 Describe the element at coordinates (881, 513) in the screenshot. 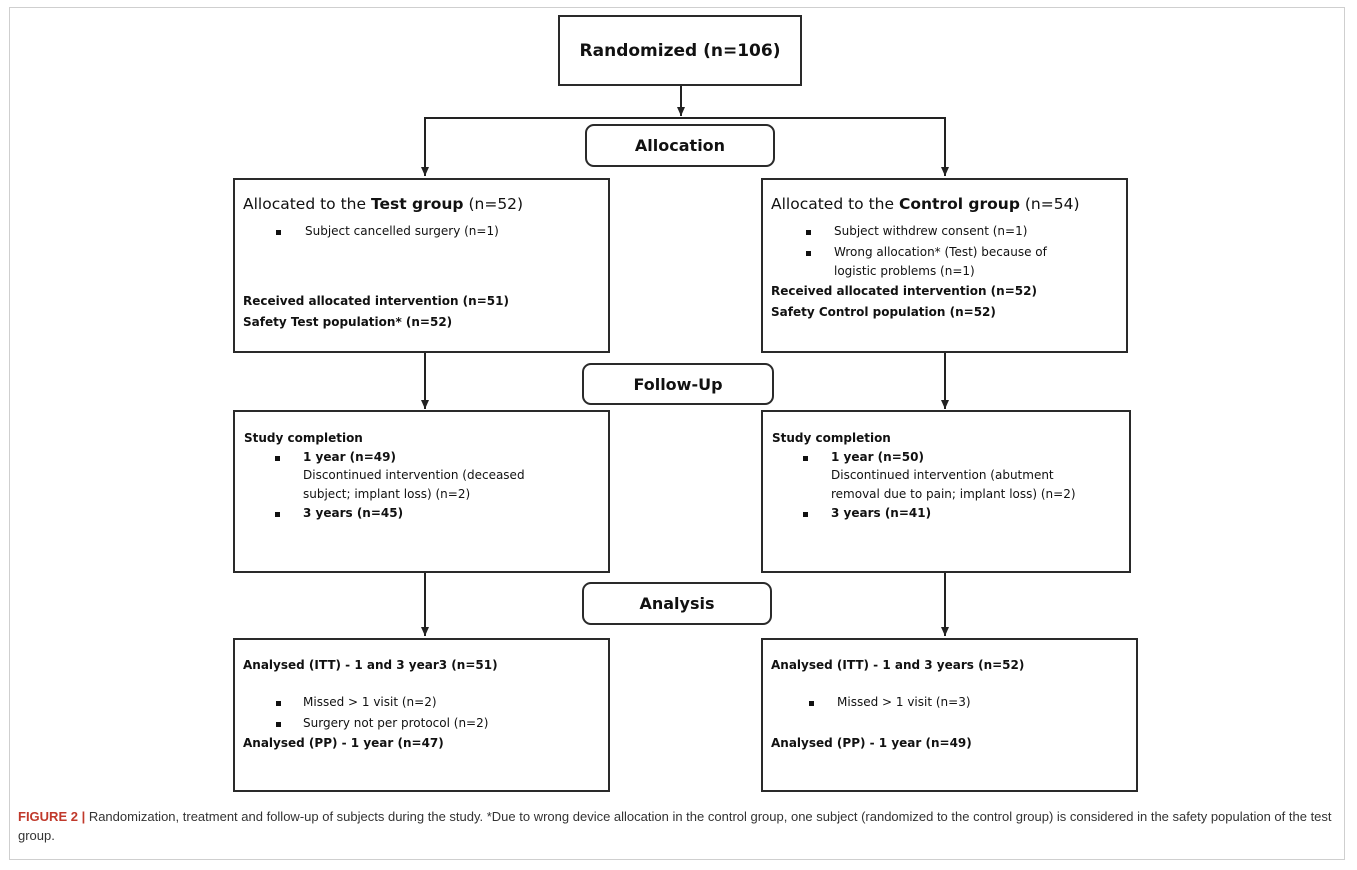

I see `control-follow-year3: 3 years (n=41)` at that location.